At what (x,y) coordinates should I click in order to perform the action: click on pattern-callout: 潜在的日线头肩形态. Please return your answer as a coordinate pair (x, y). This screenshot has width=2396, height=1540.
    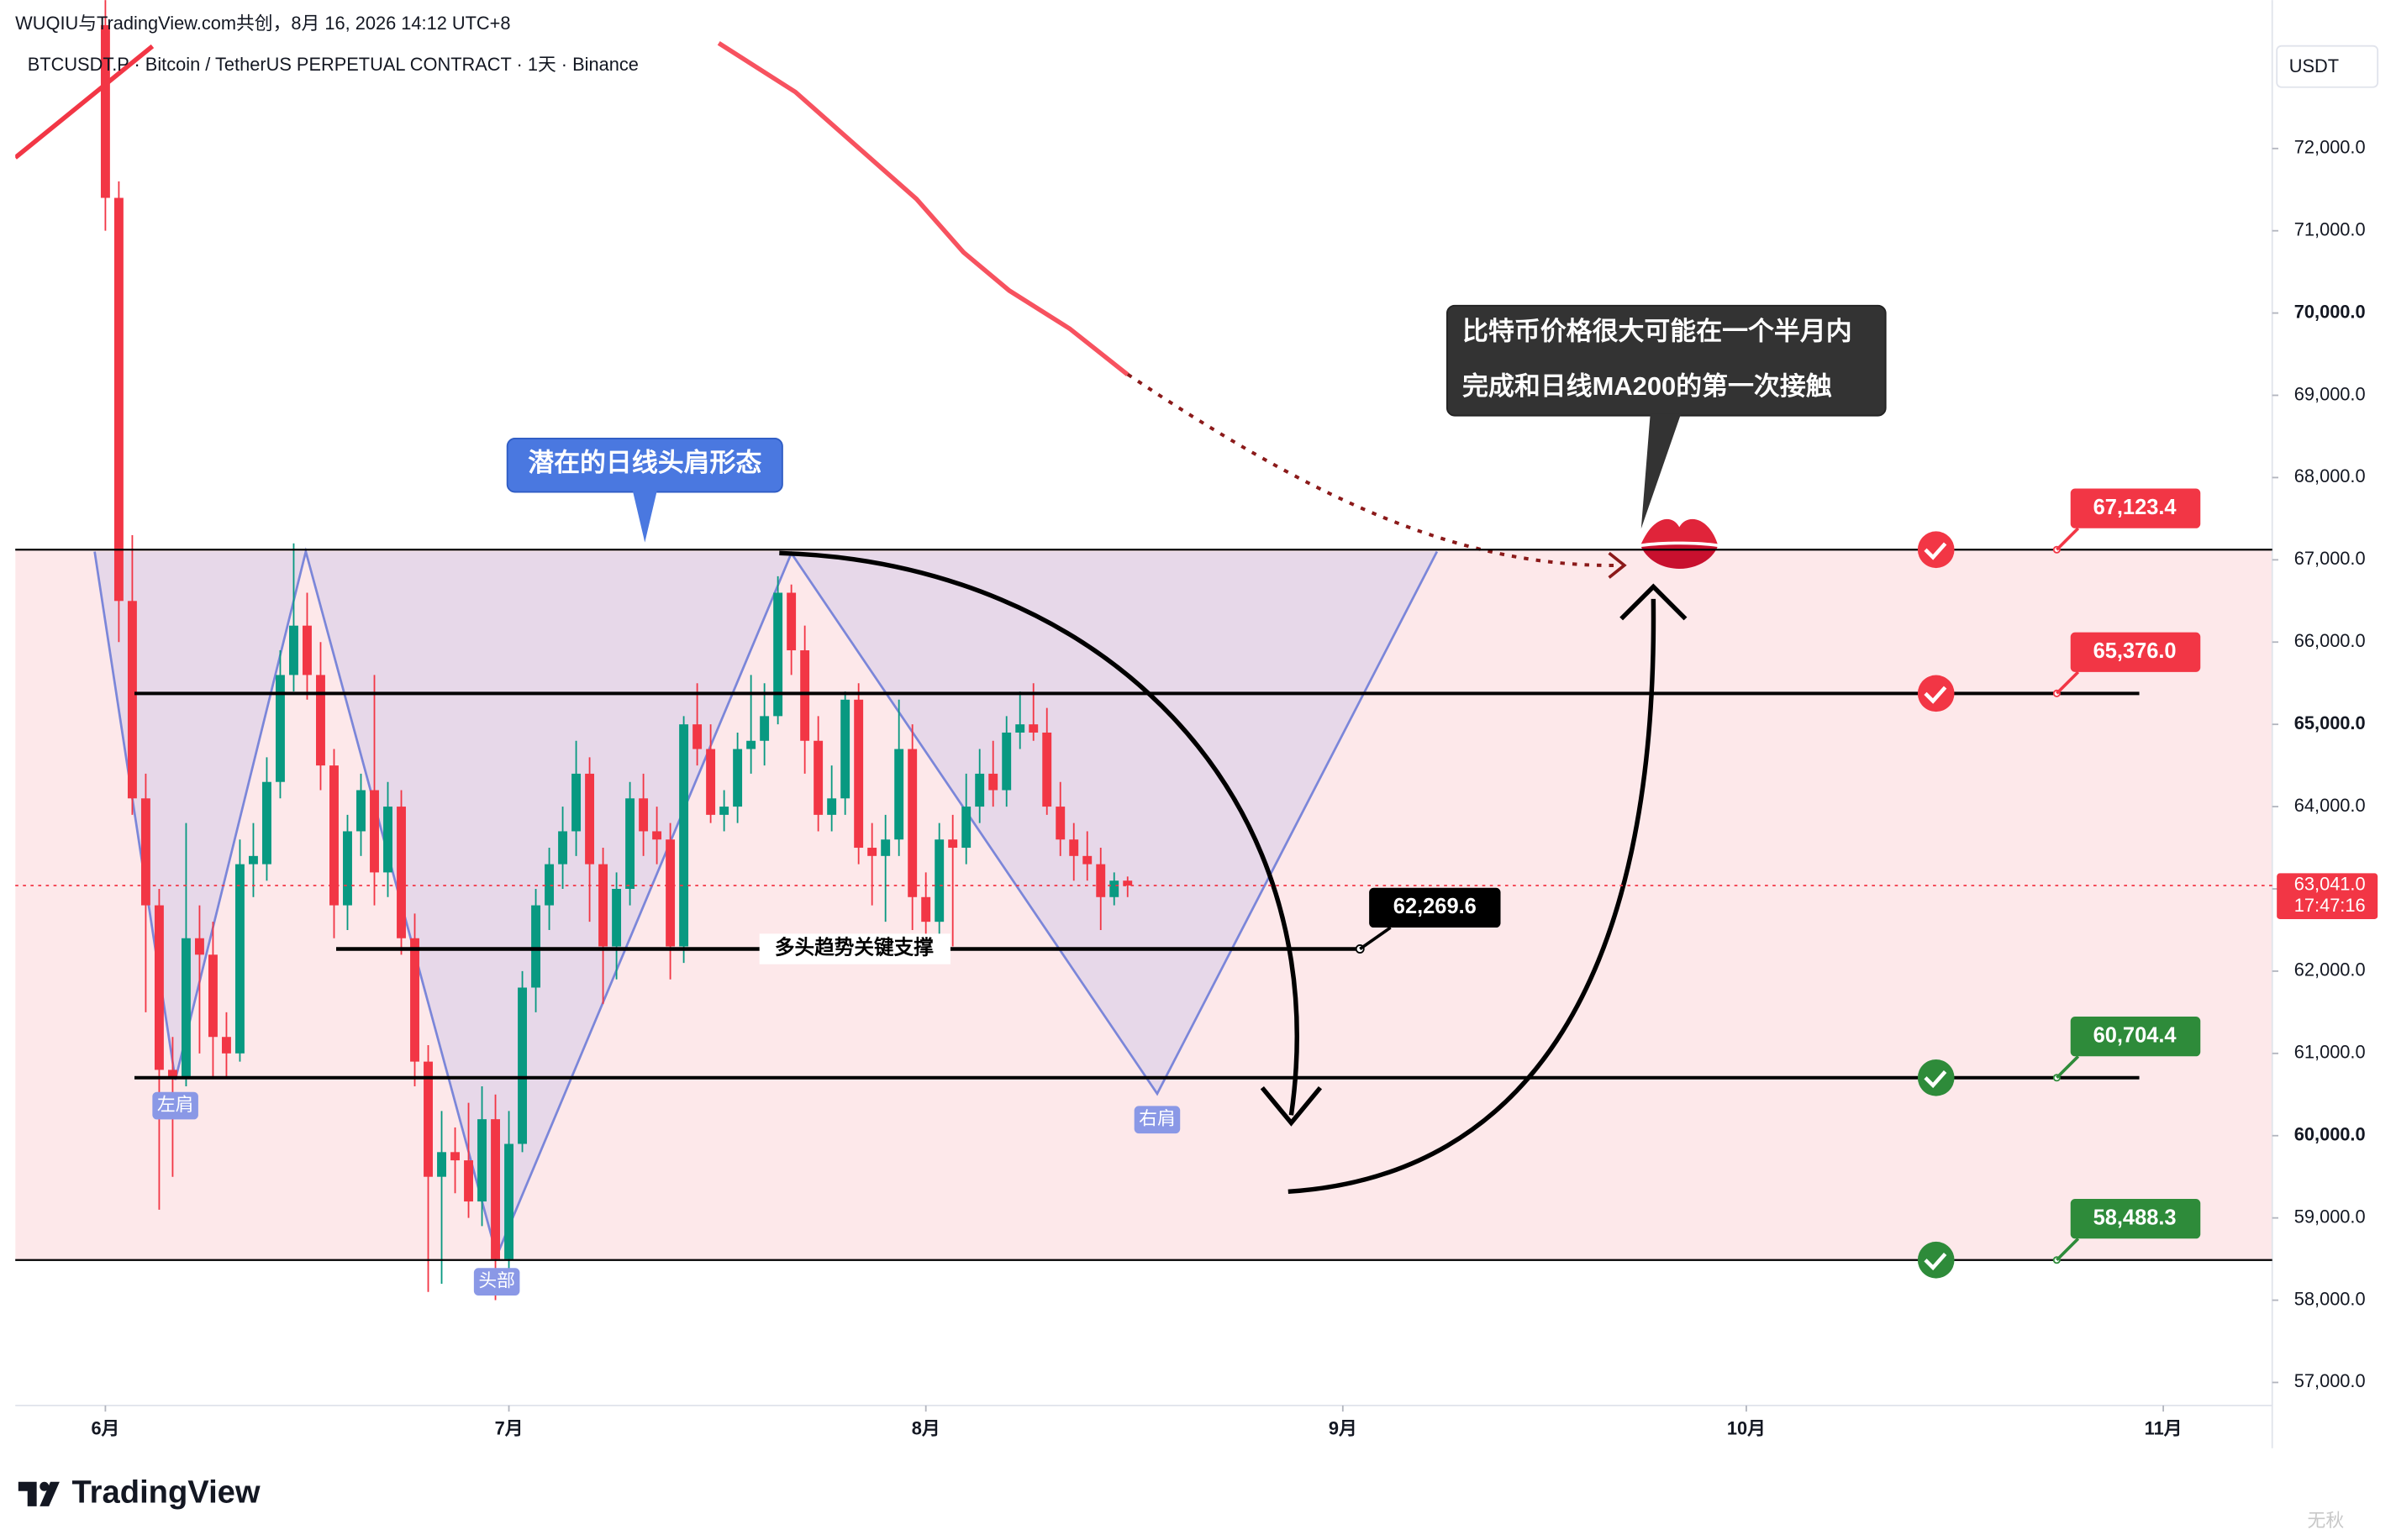
    Looking at the image, I should click on (644, 491).